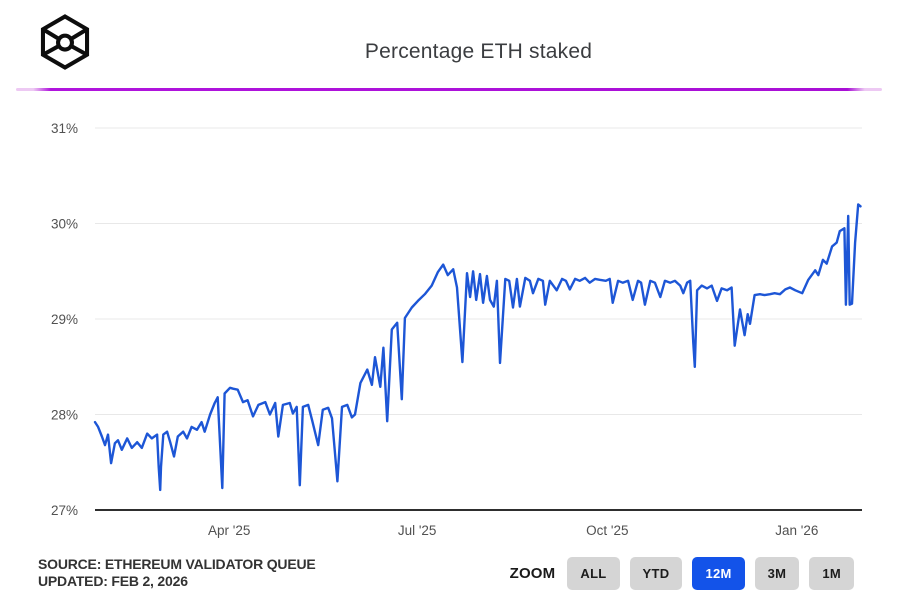  I want to click on zoom-button-12m: 12M, so click(718, 573).